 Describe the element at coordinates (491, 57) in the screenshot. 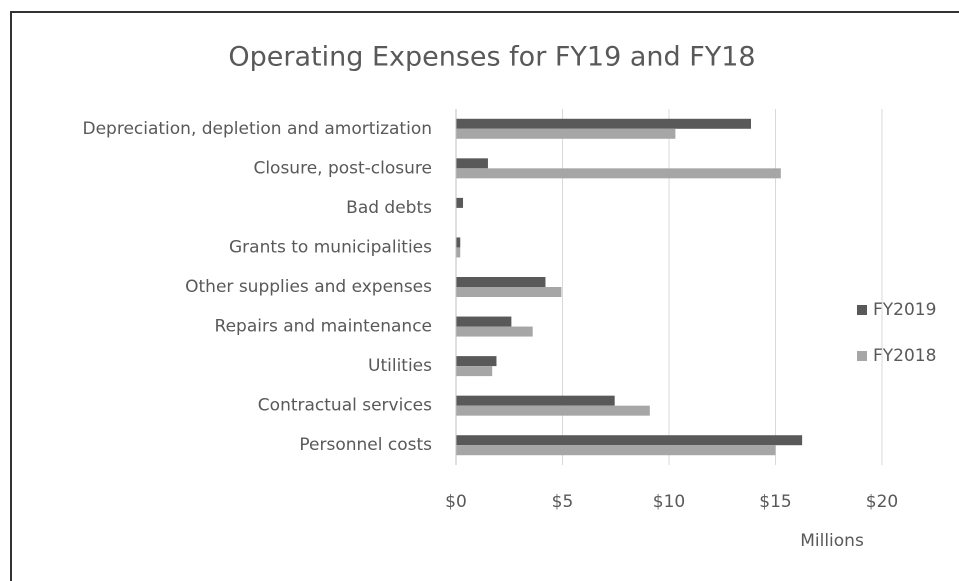

I see `chart-title: Operating Expenses for FY19 and FY18` at that location.